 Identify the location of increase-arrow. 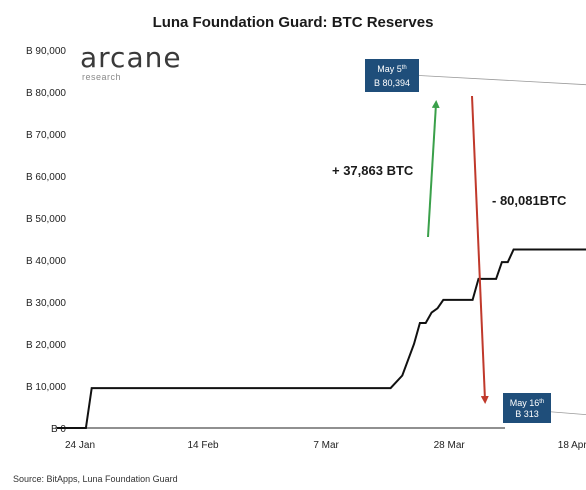
(433, 169).